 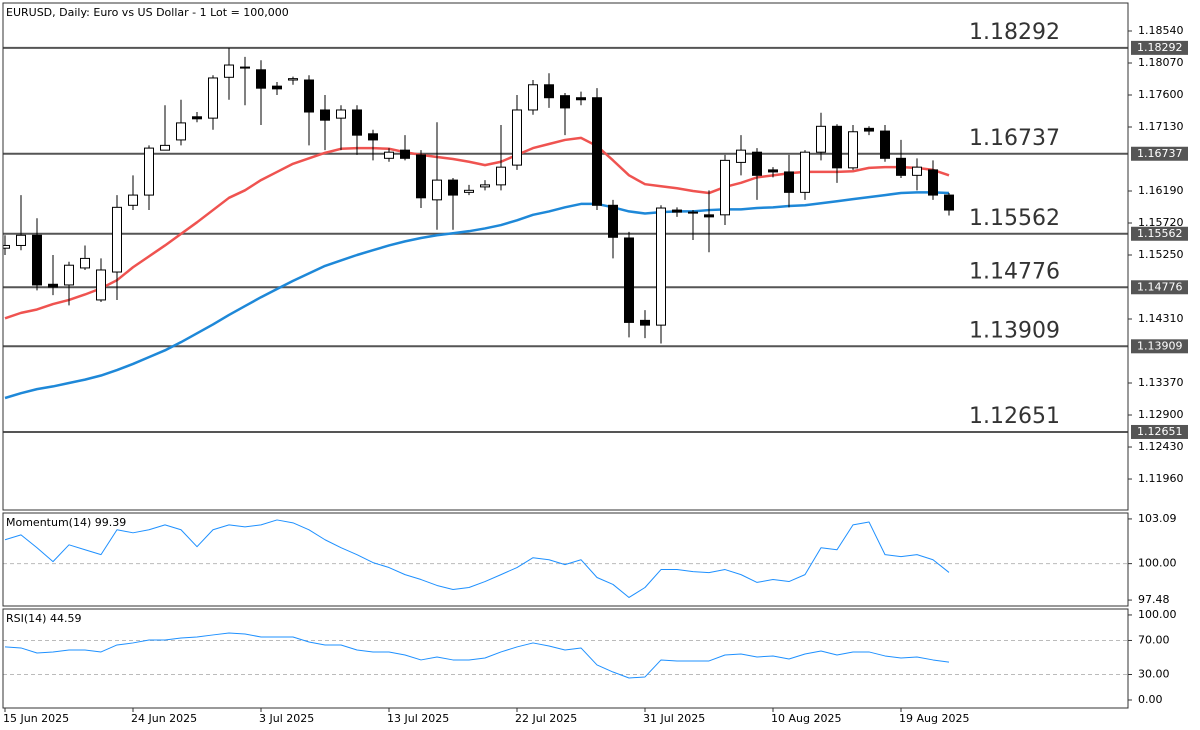 I want to click on y-tick-label: 1.12900, so click(x=1161, y=414).